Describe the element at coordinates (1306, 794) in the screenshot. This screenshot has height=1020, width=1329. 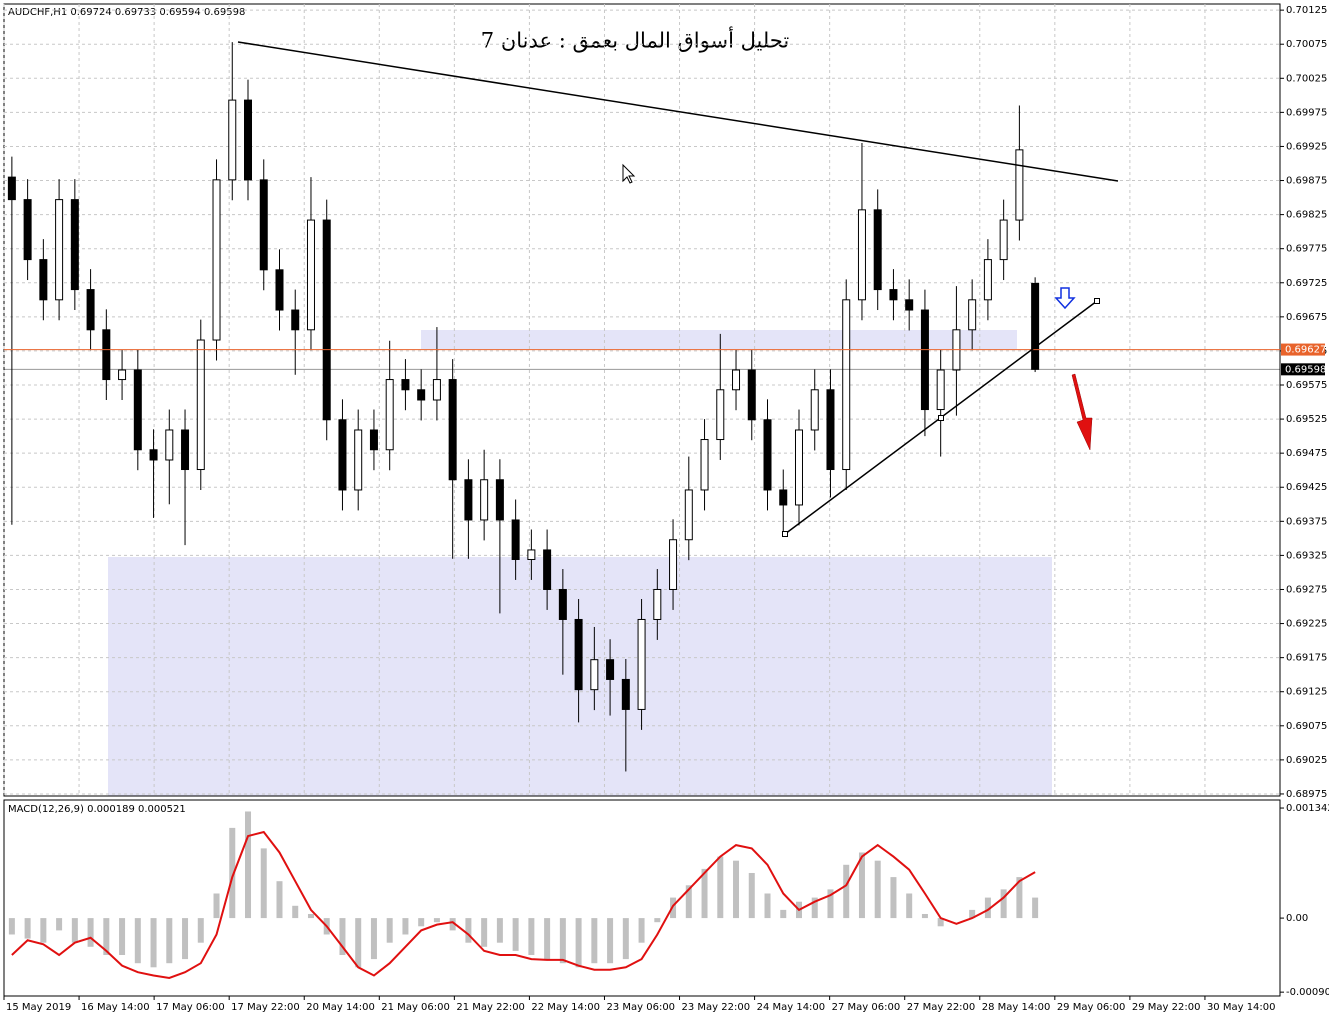
I see `y-tick-label: 0.68975` at that location.